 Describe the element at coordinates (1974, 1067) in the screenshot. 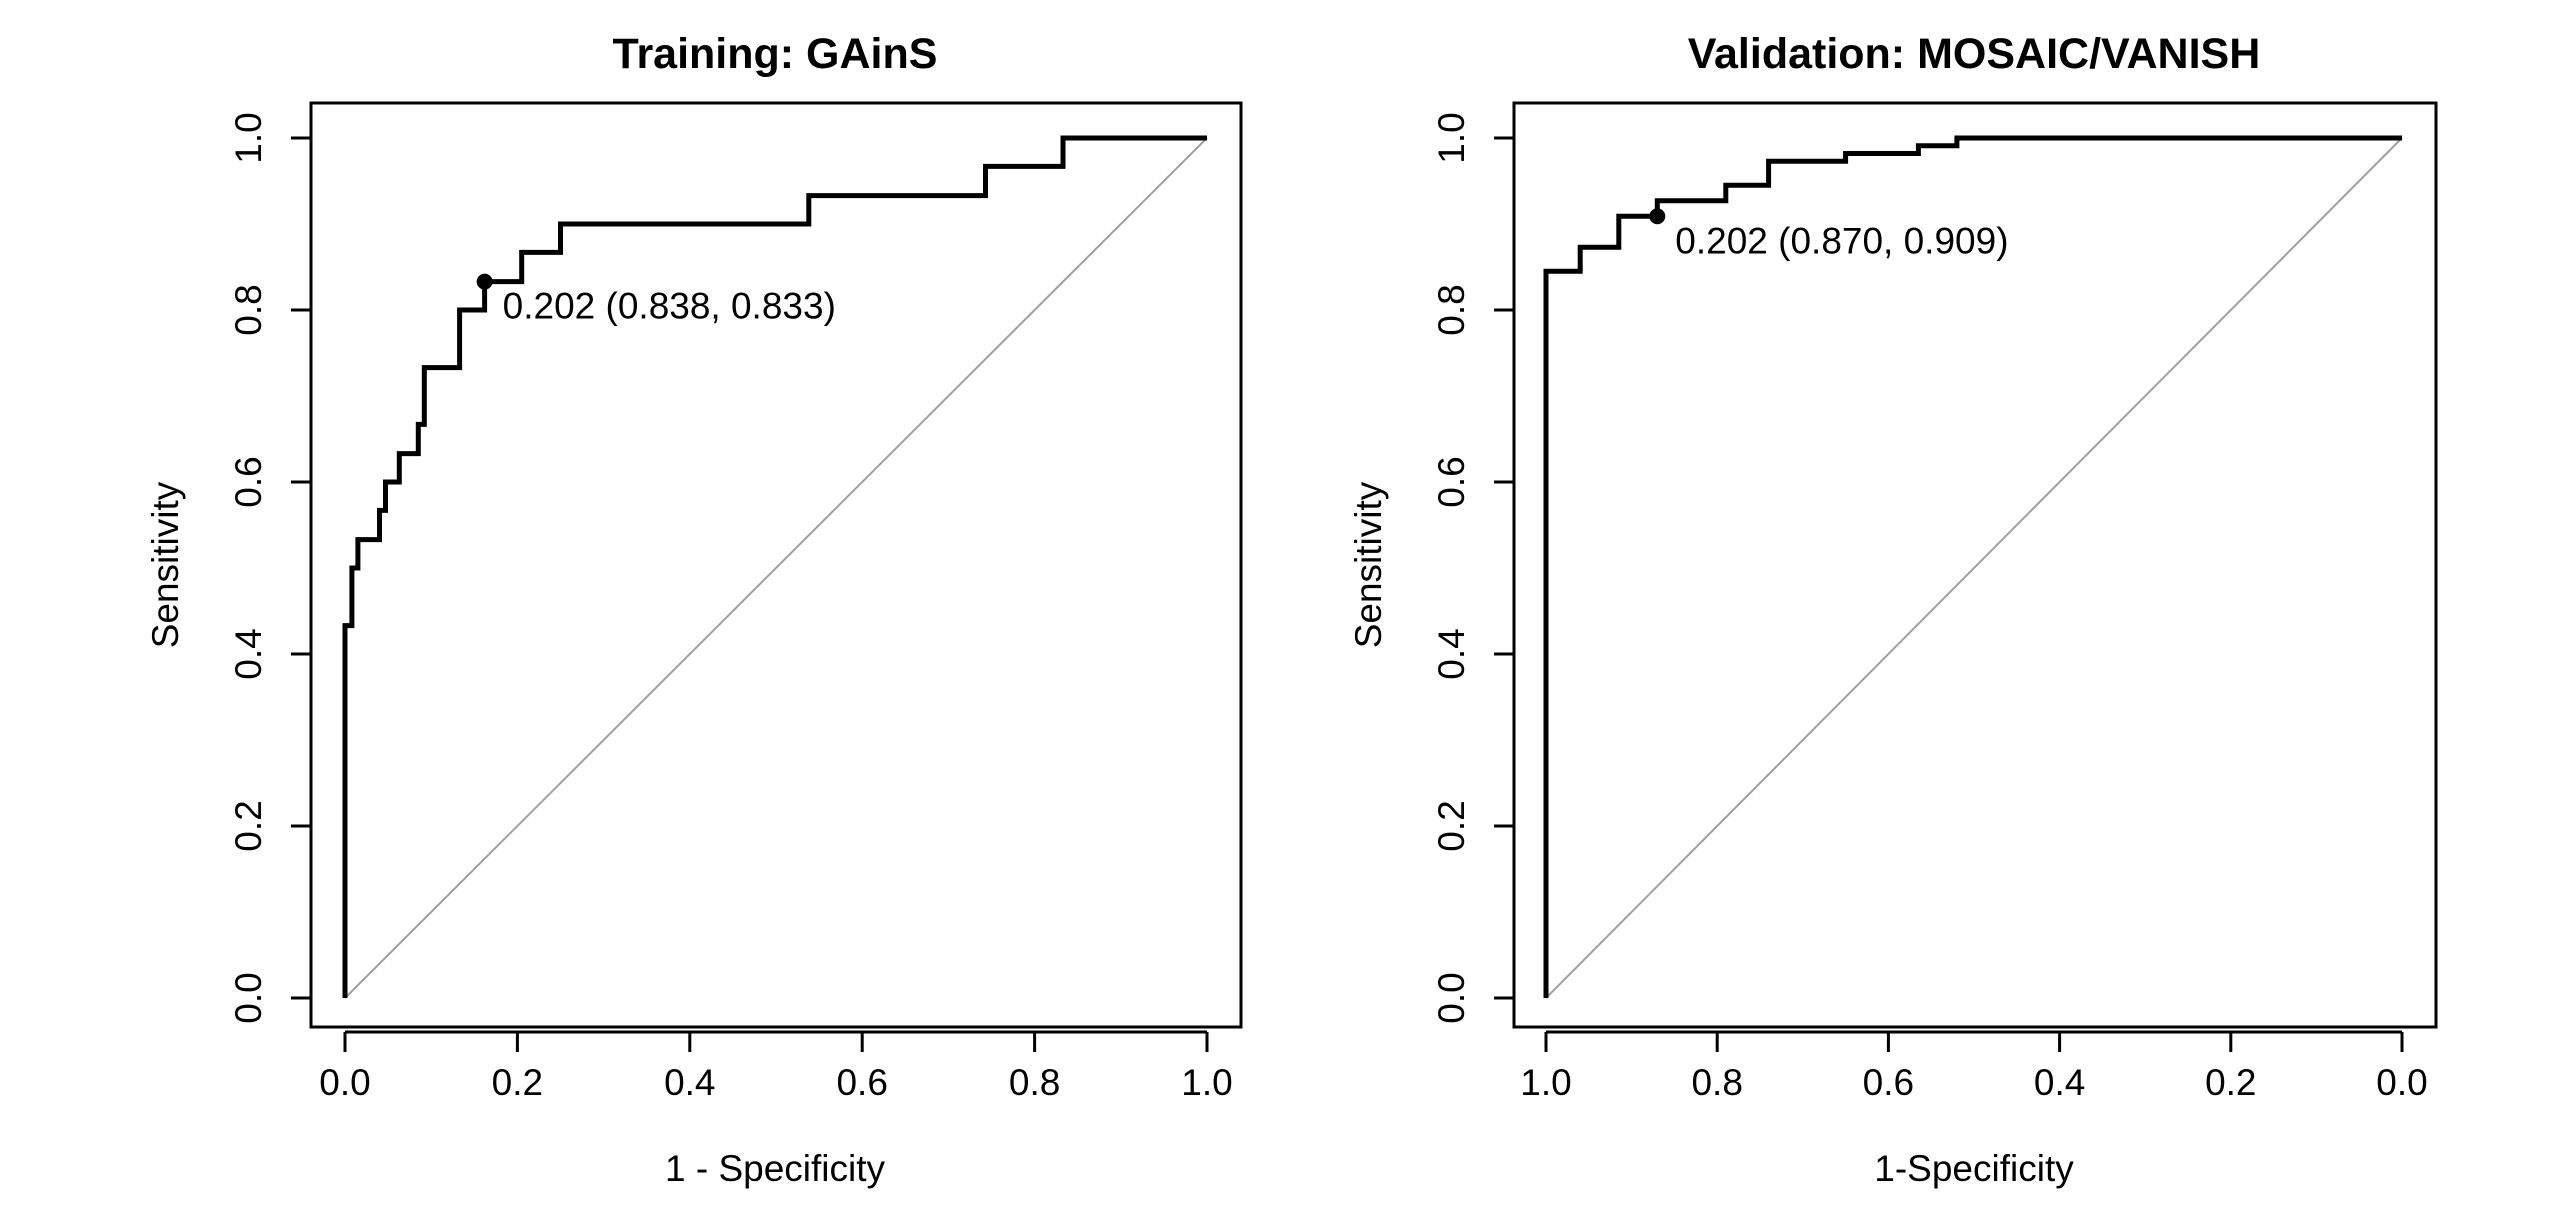

I see `x-ticks: 1.0 0.8 0.6 0.4 0.2 0.0` at that location.